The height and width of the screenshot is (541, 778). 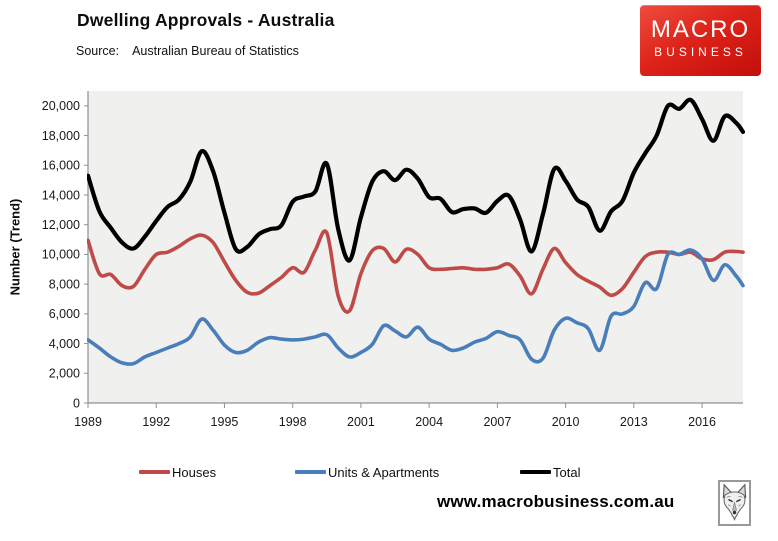 What do you see at coordinates (61, 166) in the screenshot?
I see `svg-text: 16,000` at bounding box center [61, 166].